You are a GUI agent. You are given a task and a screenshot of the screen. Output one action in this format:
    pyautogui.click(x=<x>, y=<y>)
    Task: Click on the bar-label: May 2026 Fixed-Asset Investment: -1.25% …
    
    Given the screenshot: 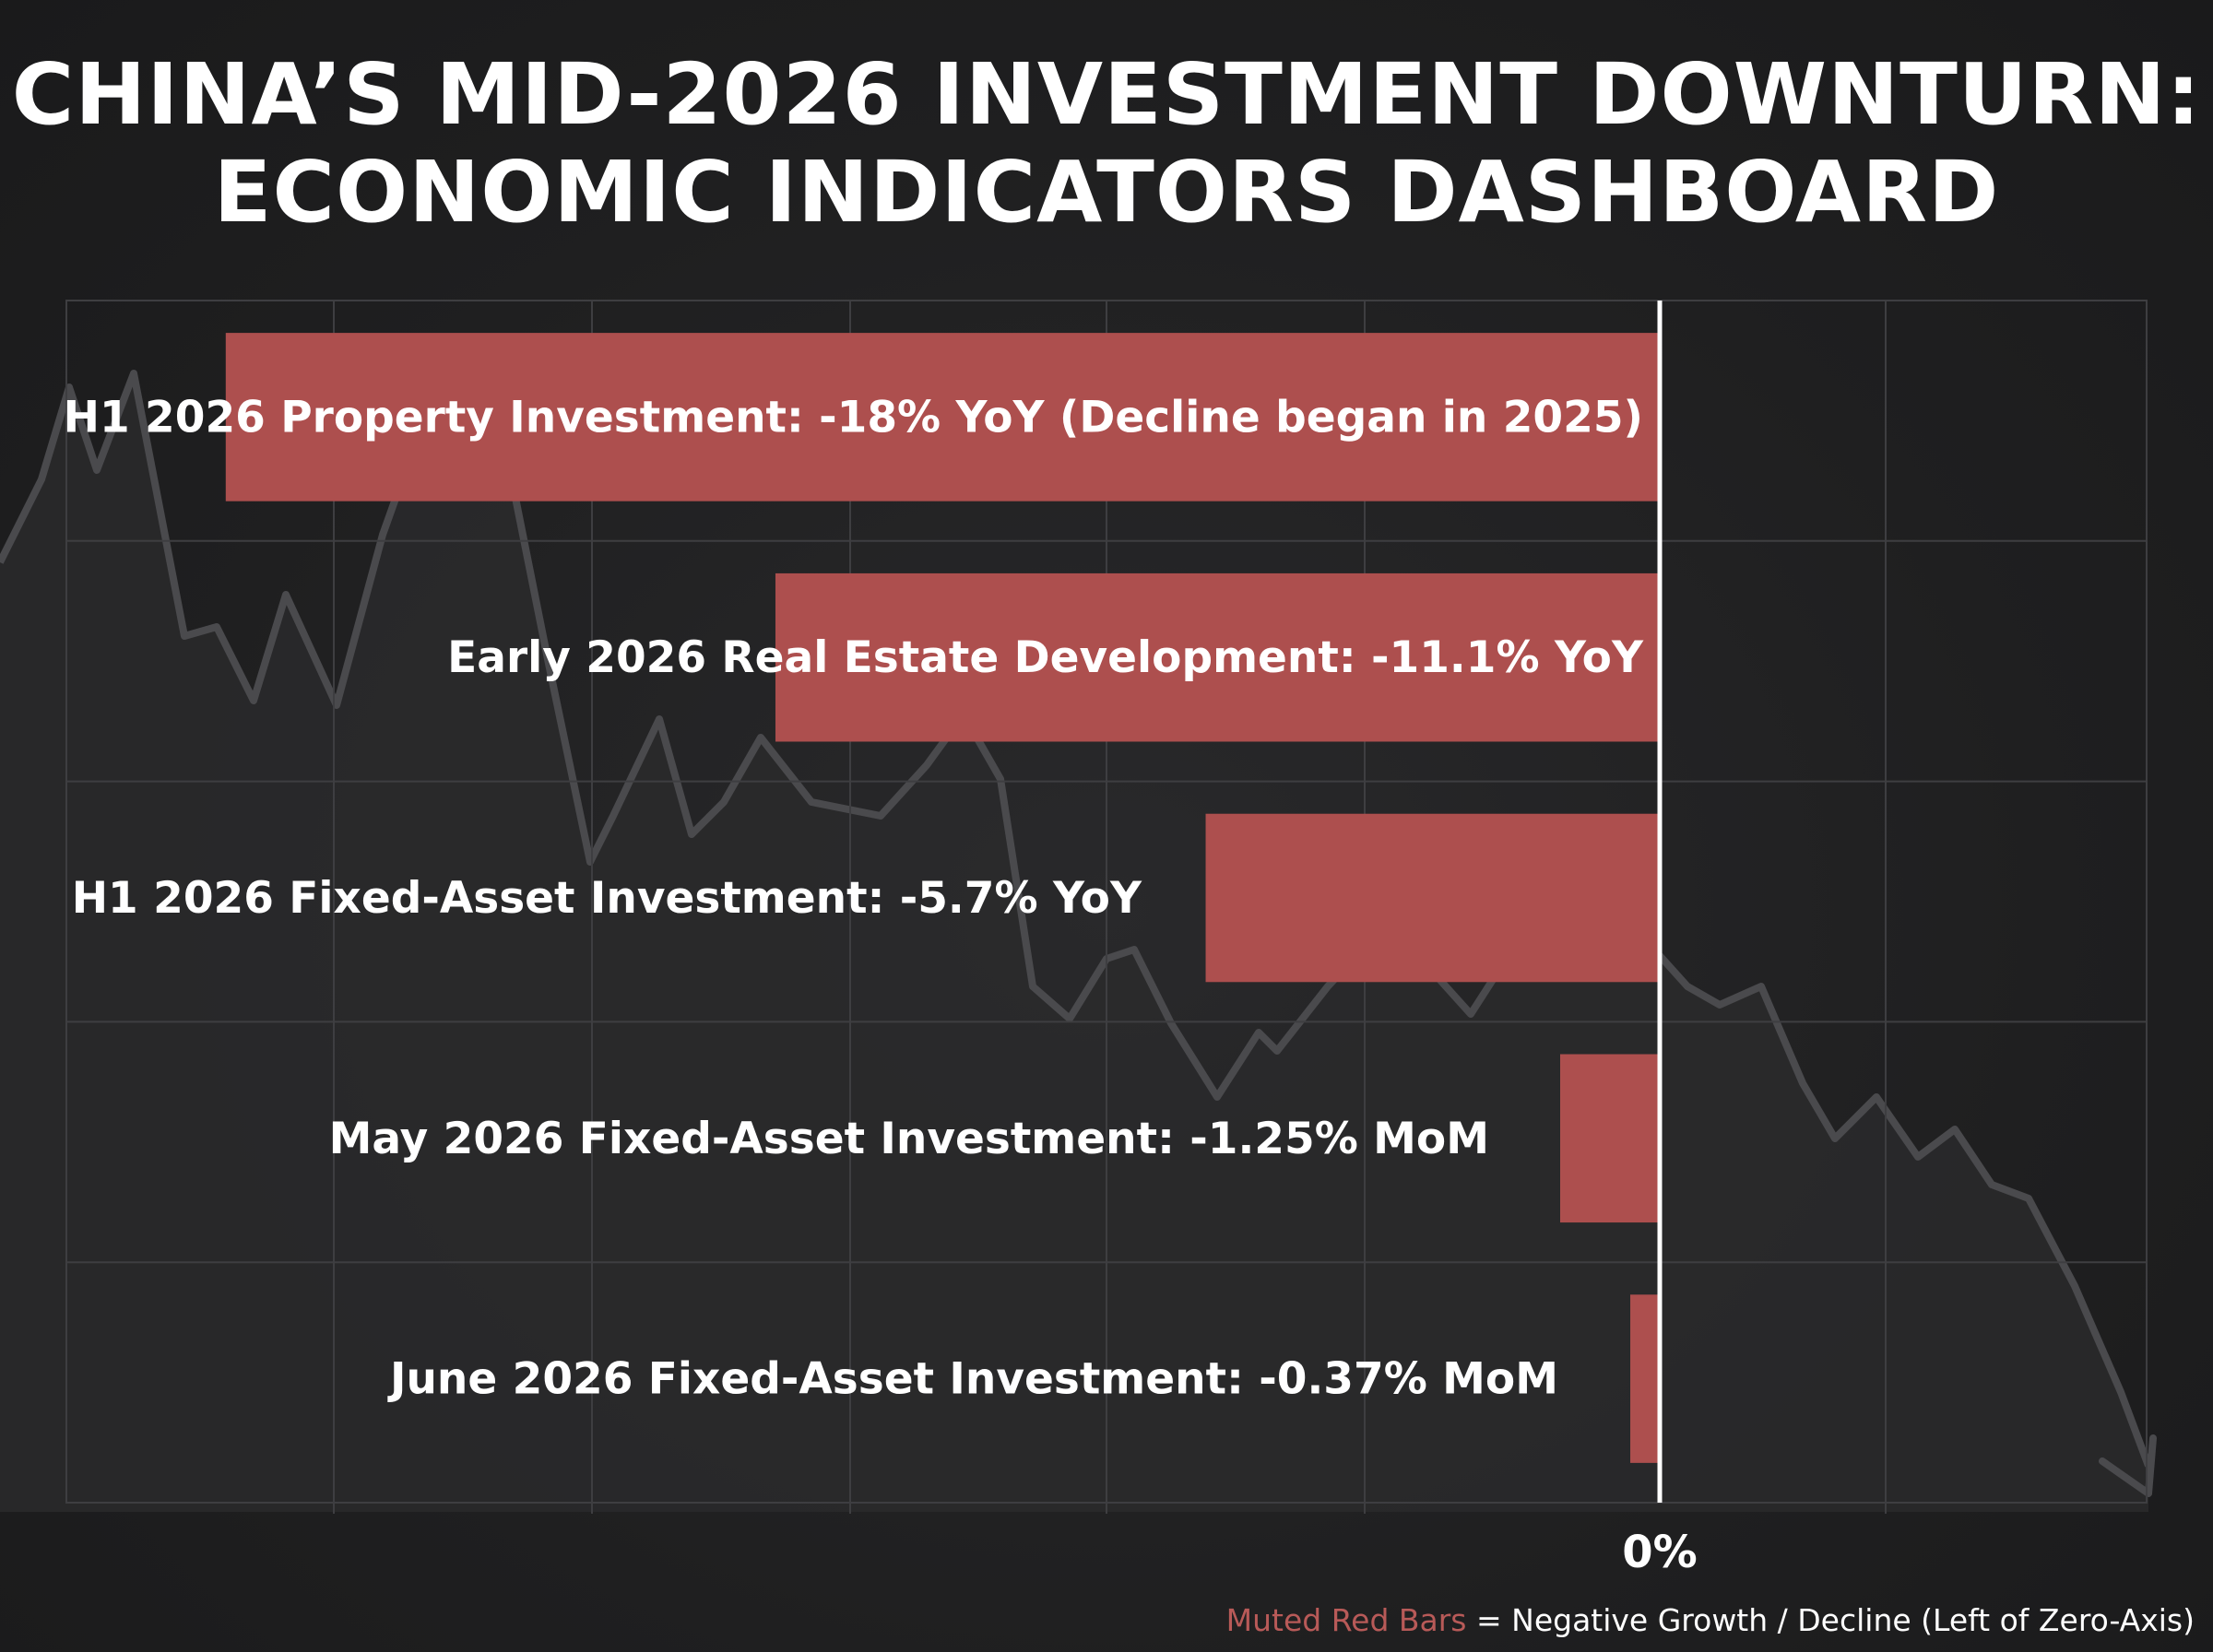 What is the action you would take?
    pyautogui.click(x=909, y=1139)
    